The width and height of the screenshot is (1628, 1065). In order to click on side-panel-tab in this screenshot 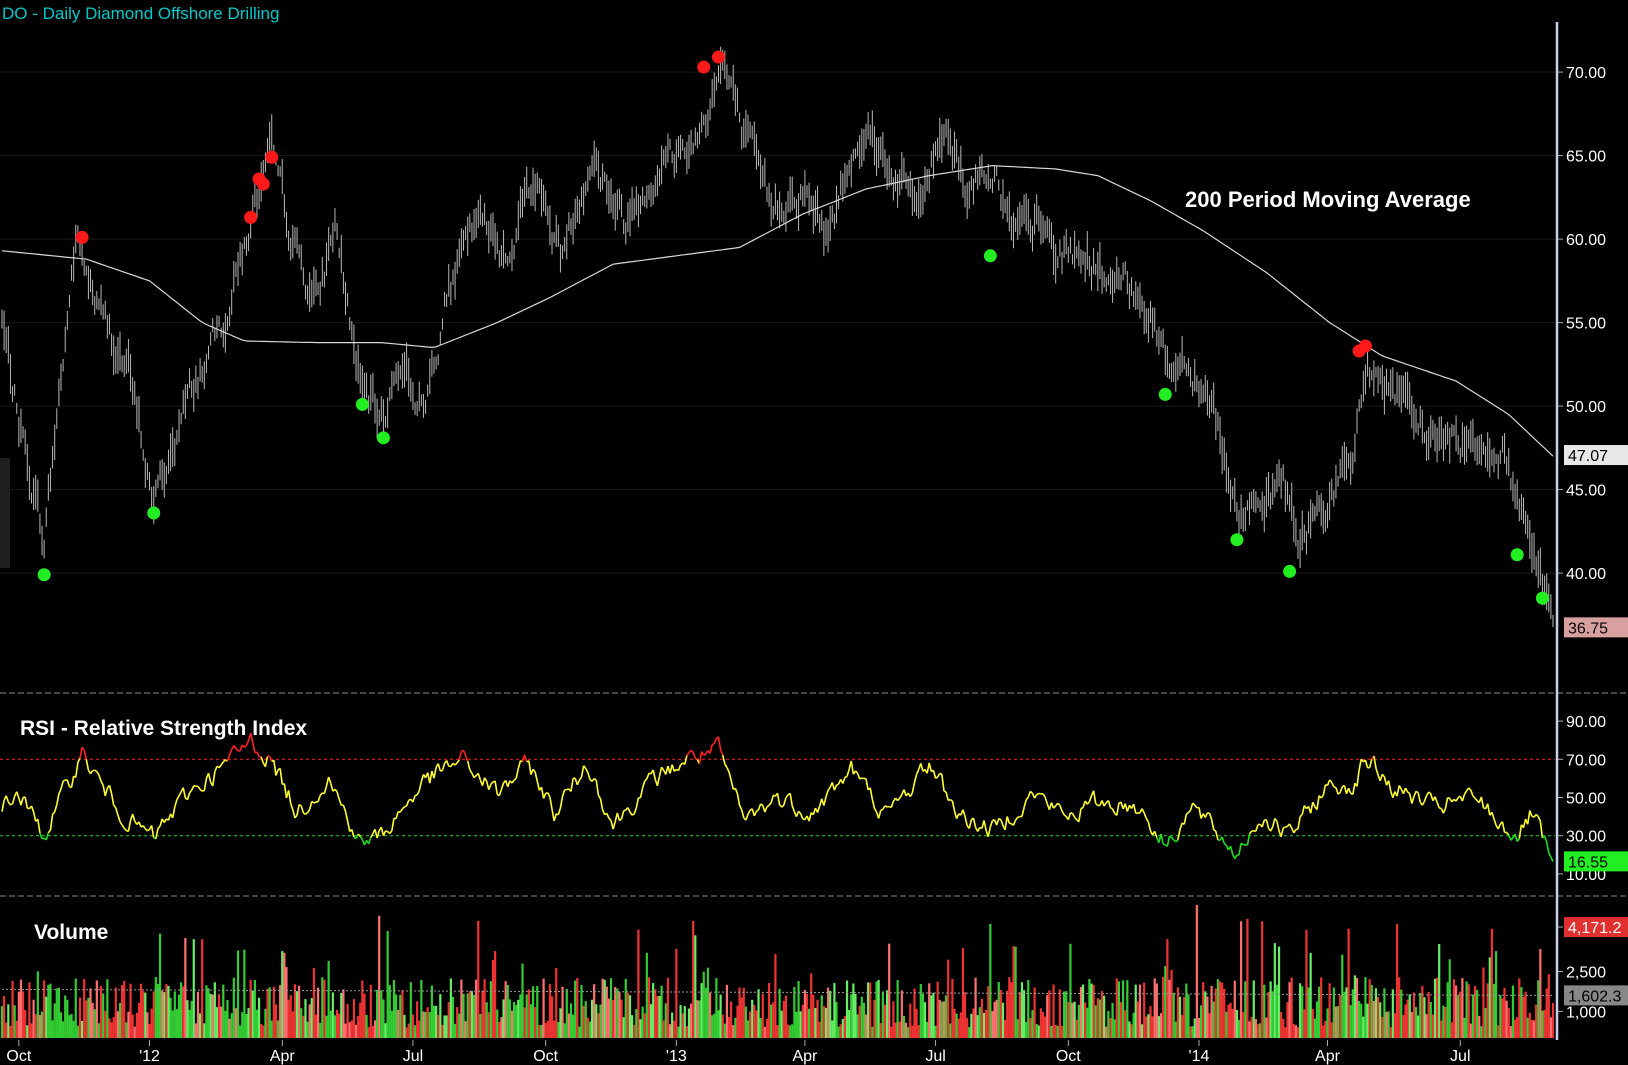, I will do `click(5, 513)`.